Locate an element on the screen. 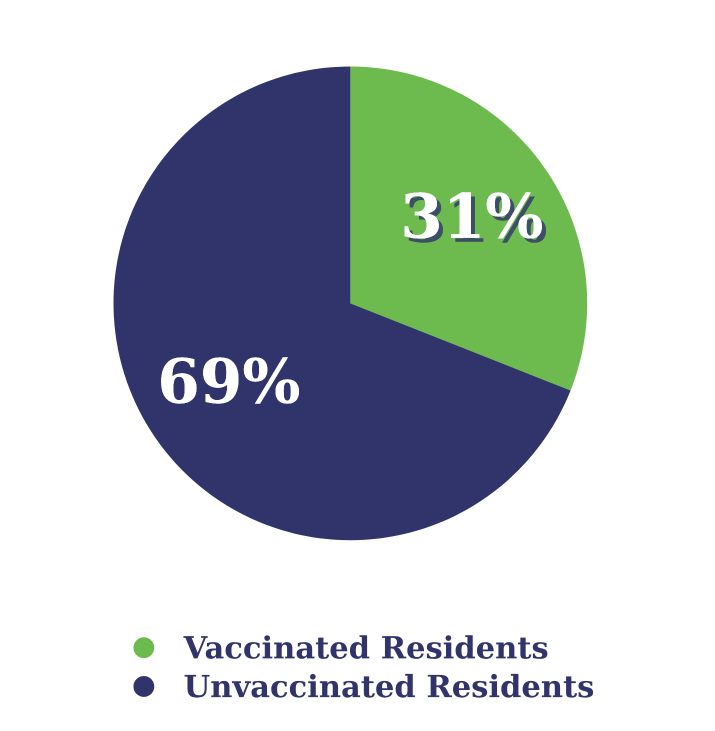  pie-slice is located at coordinates (469, 228).